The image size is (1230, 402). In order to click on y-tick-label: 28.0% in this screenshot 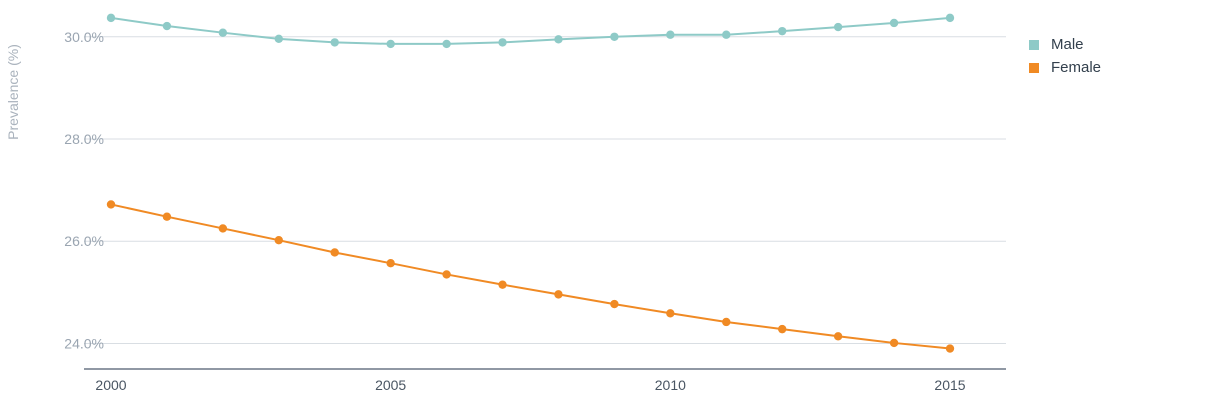, I will do `click(84, 139)`.